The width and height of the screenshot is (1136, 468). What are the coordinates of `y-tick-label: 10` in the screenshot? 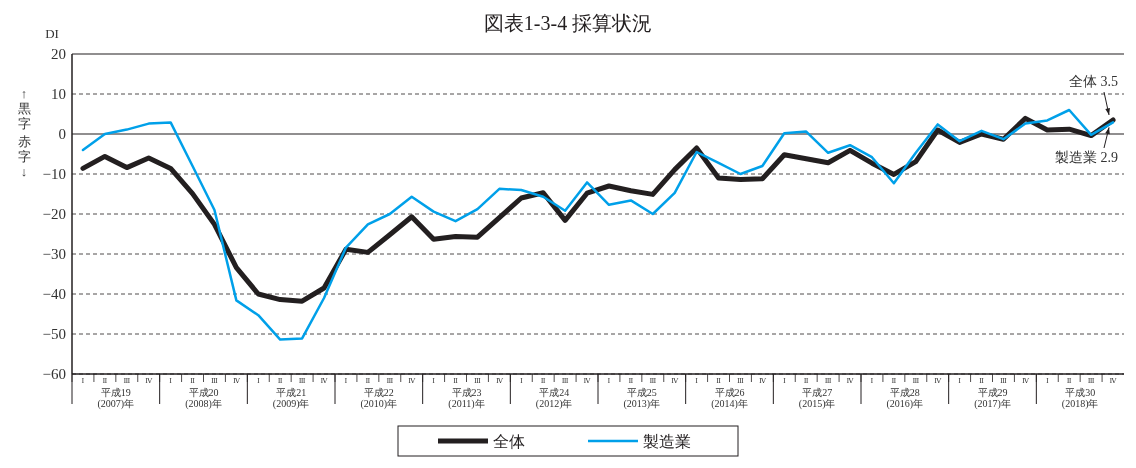 It's located at (58, 94).